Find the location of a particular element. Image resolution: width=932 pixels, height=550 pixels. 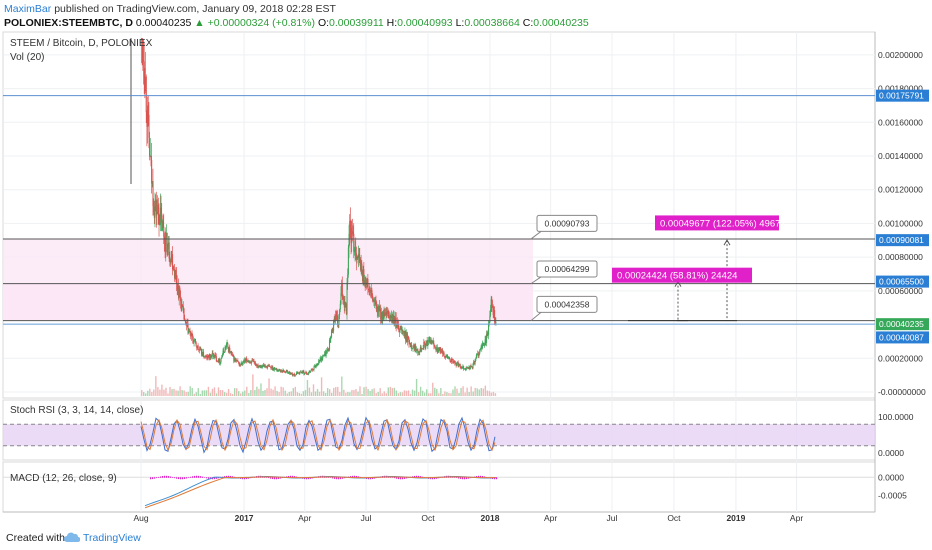

stoch-rsi-plot is located at coordinates (439, 435).